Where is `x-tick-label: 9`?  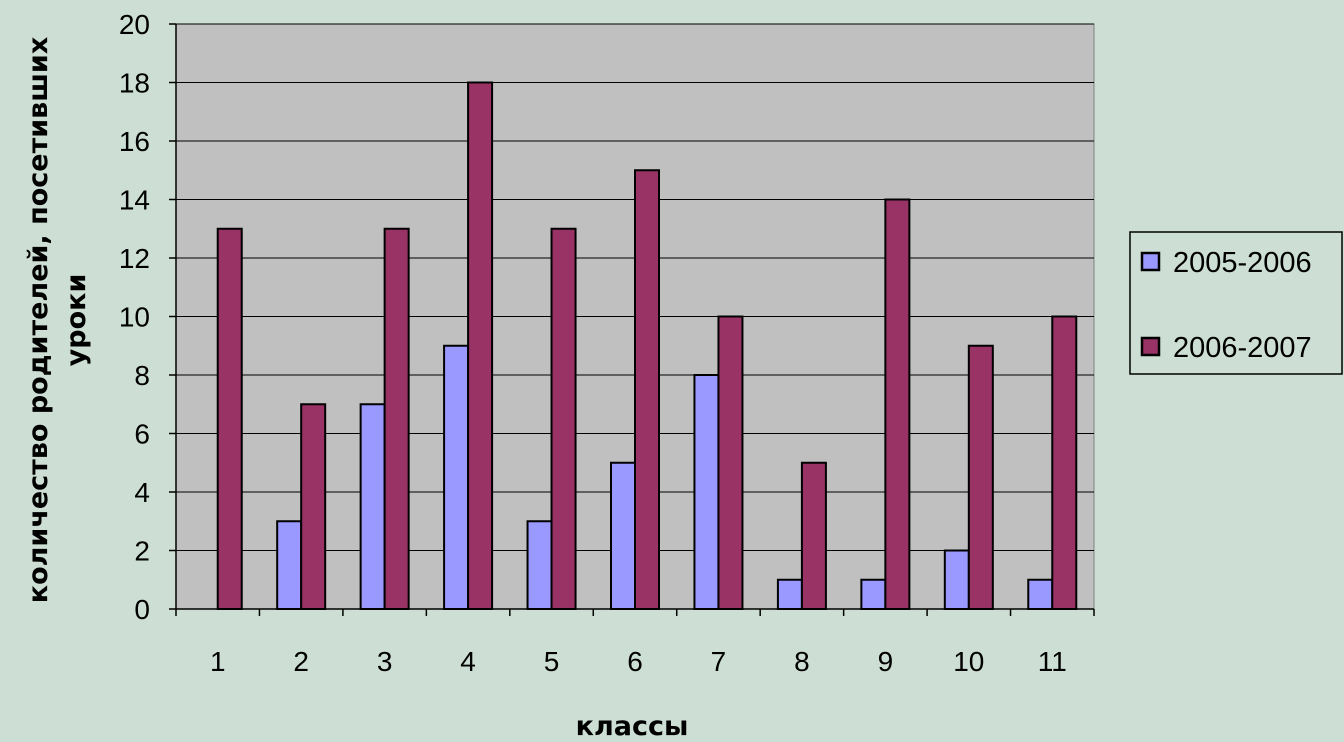
x-tick-label: 9 is located at coordinates (886, 661).